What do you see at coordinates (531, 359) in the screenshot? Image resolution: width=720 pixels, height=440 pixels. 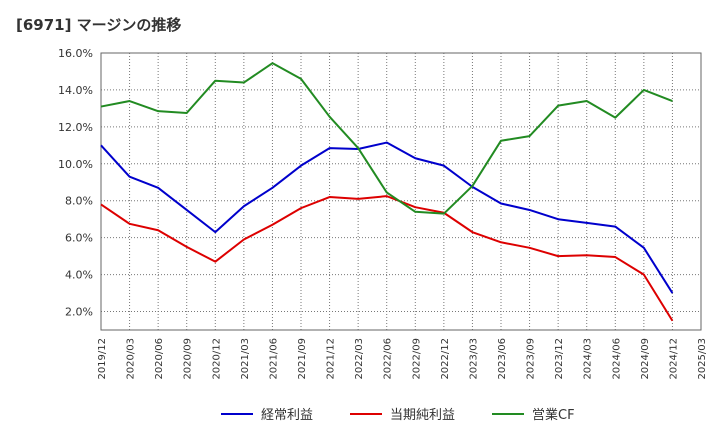 I see `x-tick-label: 2023/09` at bounding box center [531, 359].